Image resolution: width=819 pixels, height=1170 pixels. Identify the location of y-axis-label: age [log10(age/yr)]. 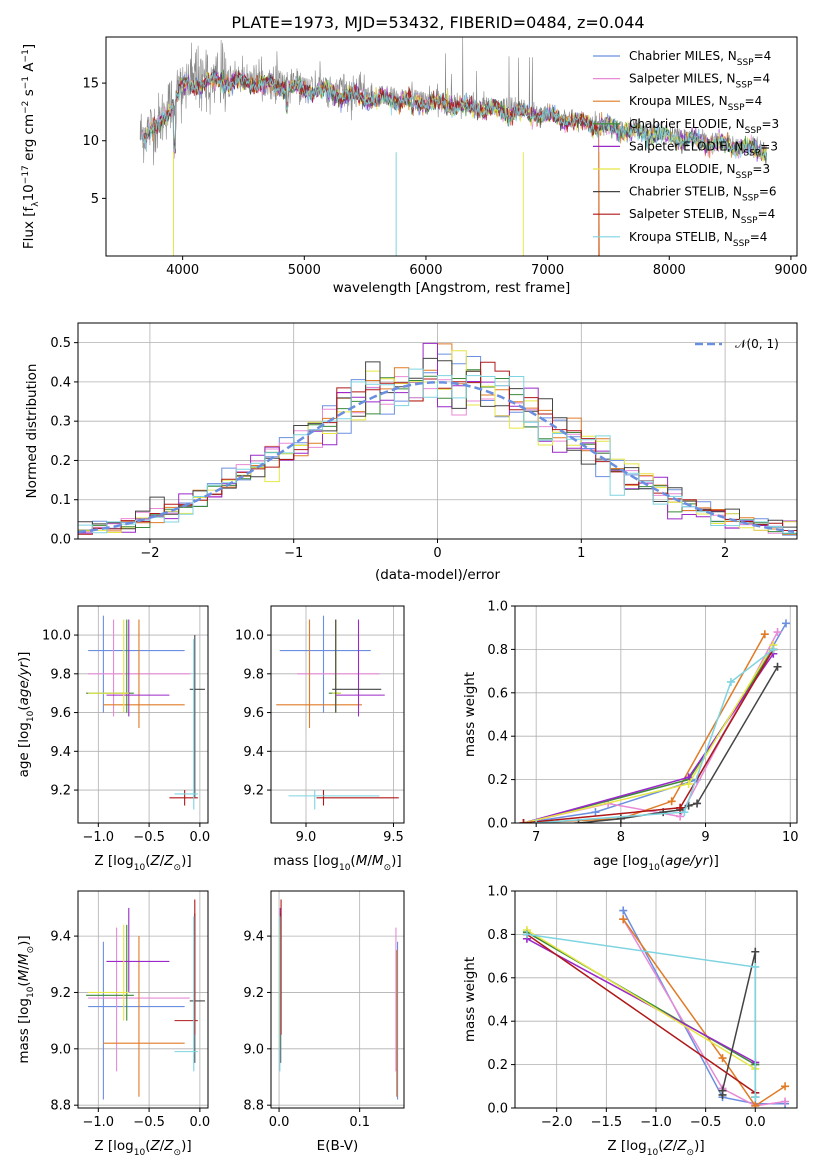
(26, 715).